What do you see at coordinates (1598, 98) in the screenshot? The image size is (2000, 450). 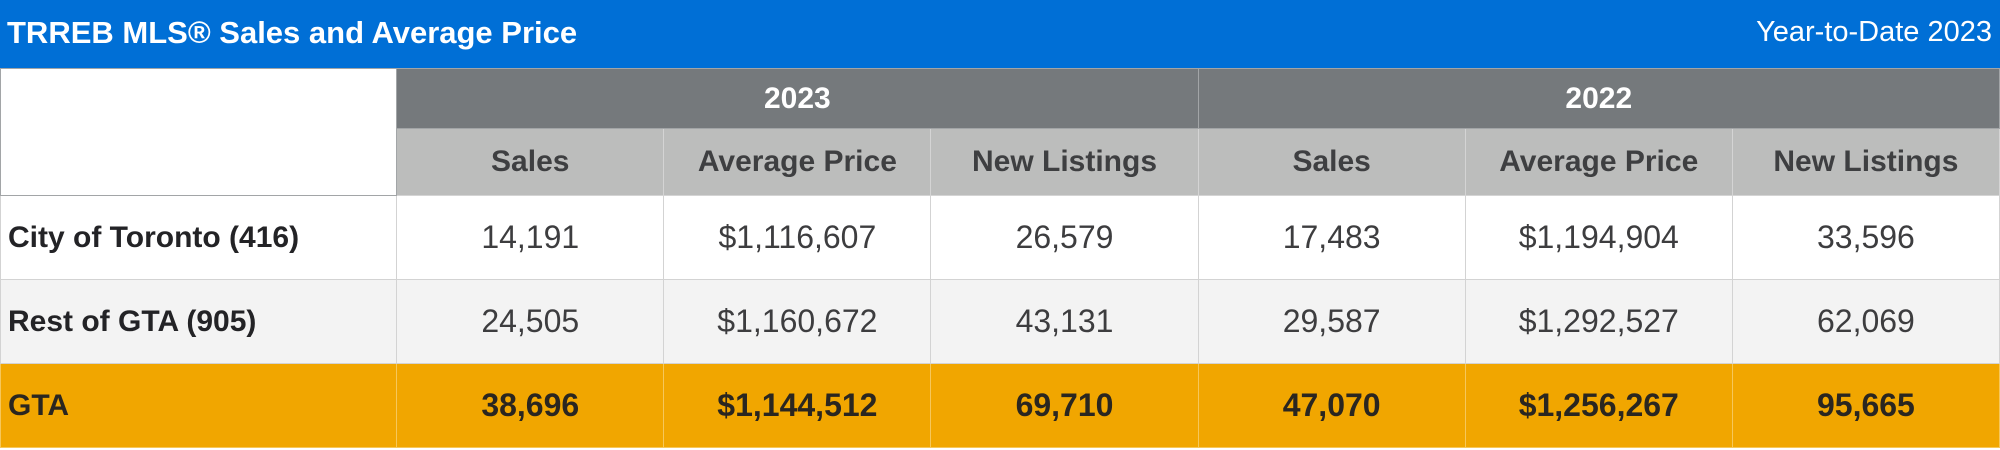 I see `year-header-2022: 2022` at bounding box center [1598, 98].